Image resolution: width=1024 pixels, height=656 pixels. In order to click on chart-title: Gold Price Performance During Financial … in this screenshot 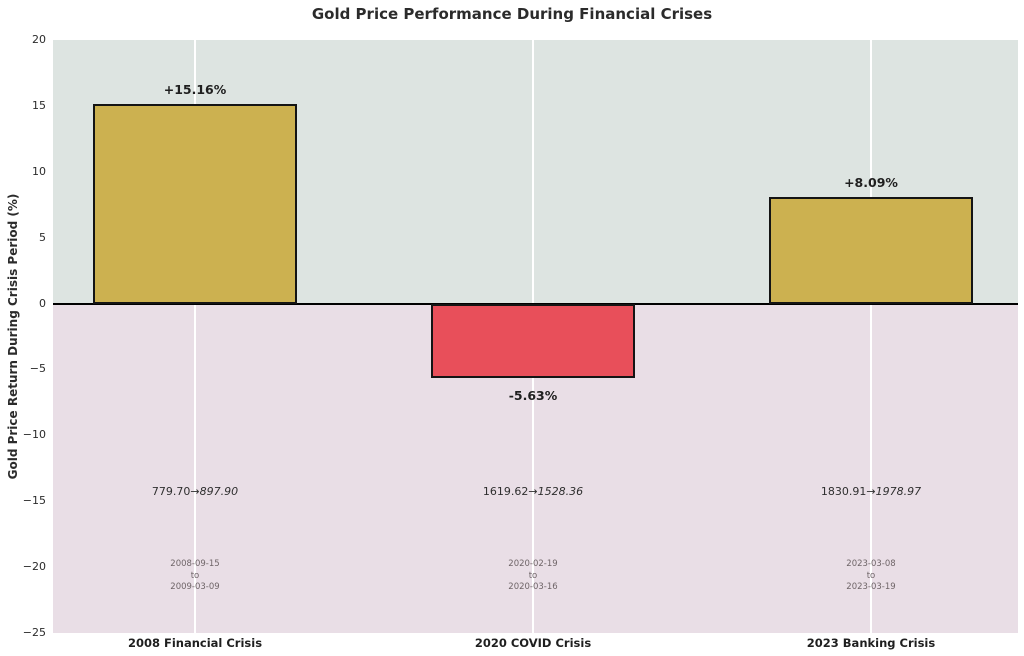, I will do `click(512, 14)`.